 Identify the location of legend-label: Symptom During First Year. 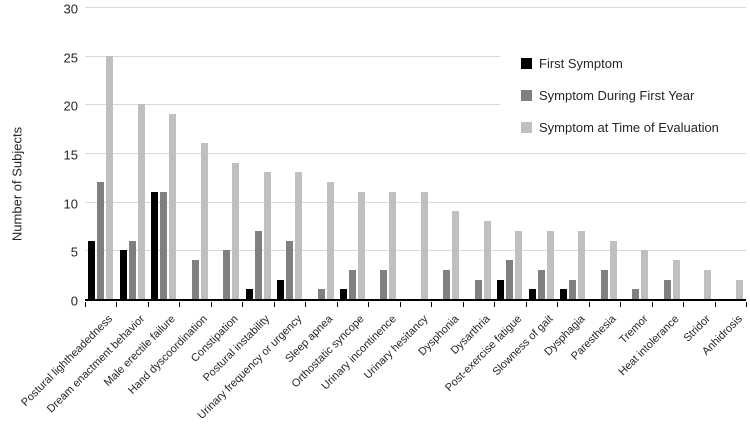
(617, 95).